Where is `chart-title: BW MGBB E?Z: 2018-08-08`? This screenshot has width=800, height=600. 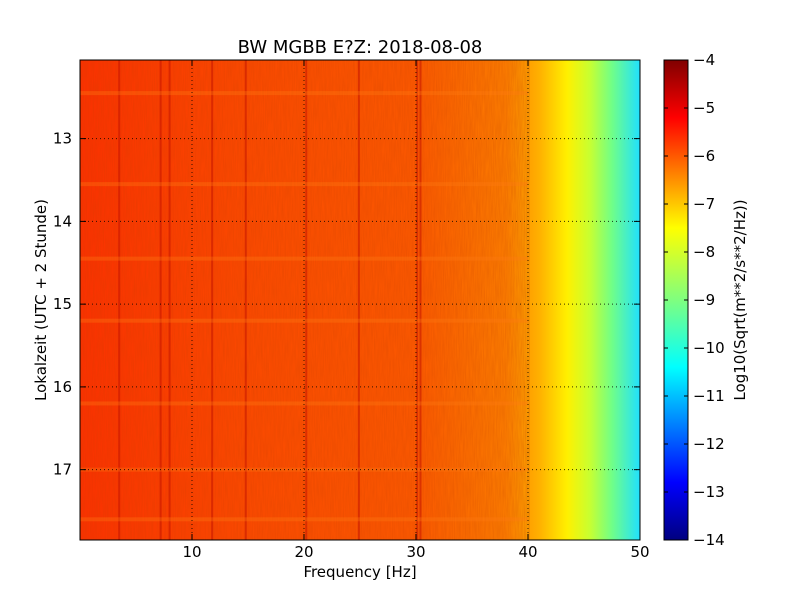
chart-title: BW MGBB E?Z: 2018-08-08 is located at coordinates (360, 47).